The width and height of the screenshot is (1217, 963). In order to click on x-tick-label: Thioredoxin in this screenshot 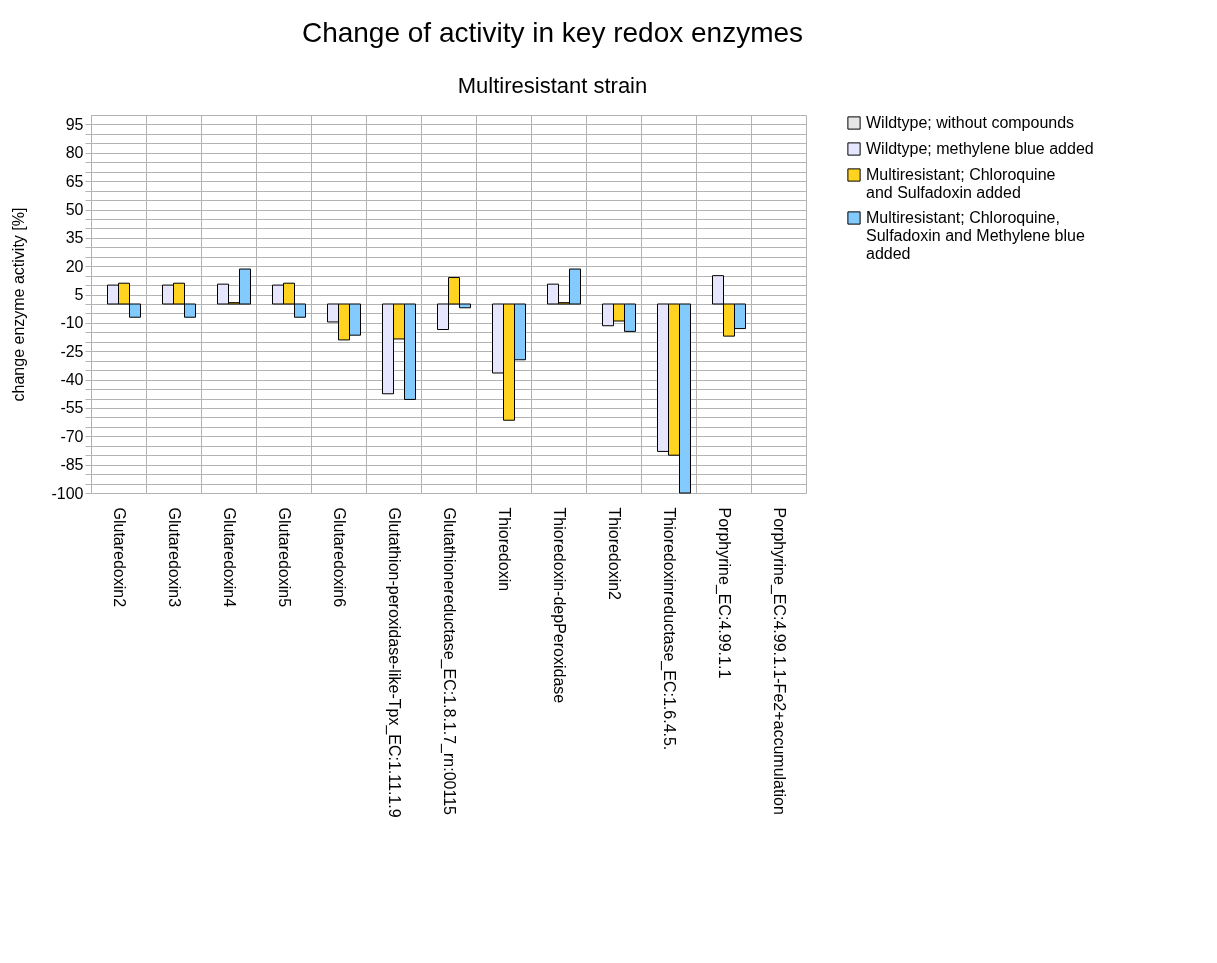, I will do `click(504, 549)`.